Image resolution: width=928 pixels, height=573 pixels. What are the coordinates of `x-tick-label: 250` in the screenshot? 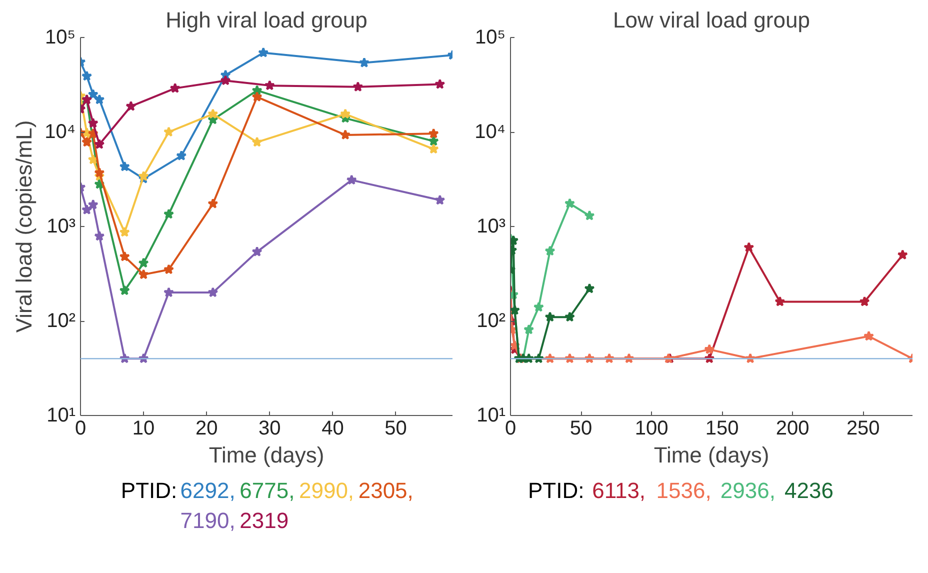 It's located at (863, 429).